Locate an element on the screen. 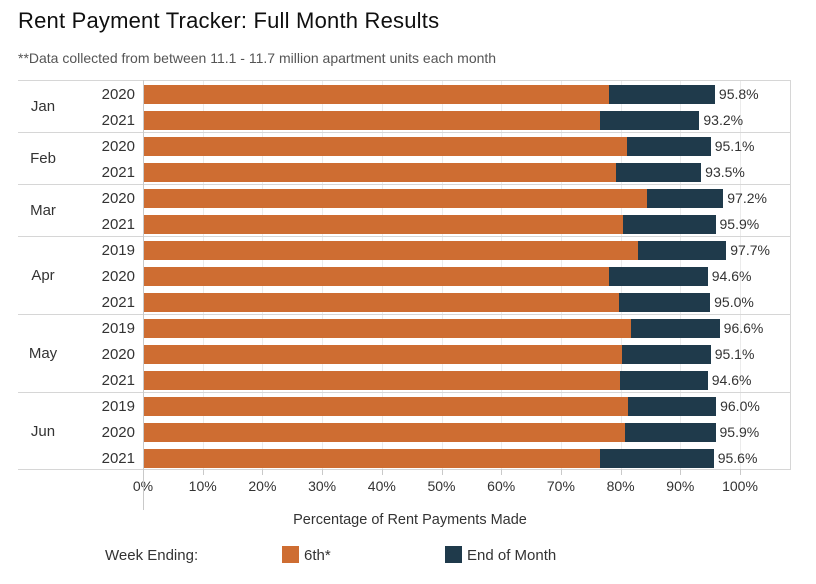 The image size is (816, 584). legend-label-end-of-month: End of Month is located at coordinates (512, 555).